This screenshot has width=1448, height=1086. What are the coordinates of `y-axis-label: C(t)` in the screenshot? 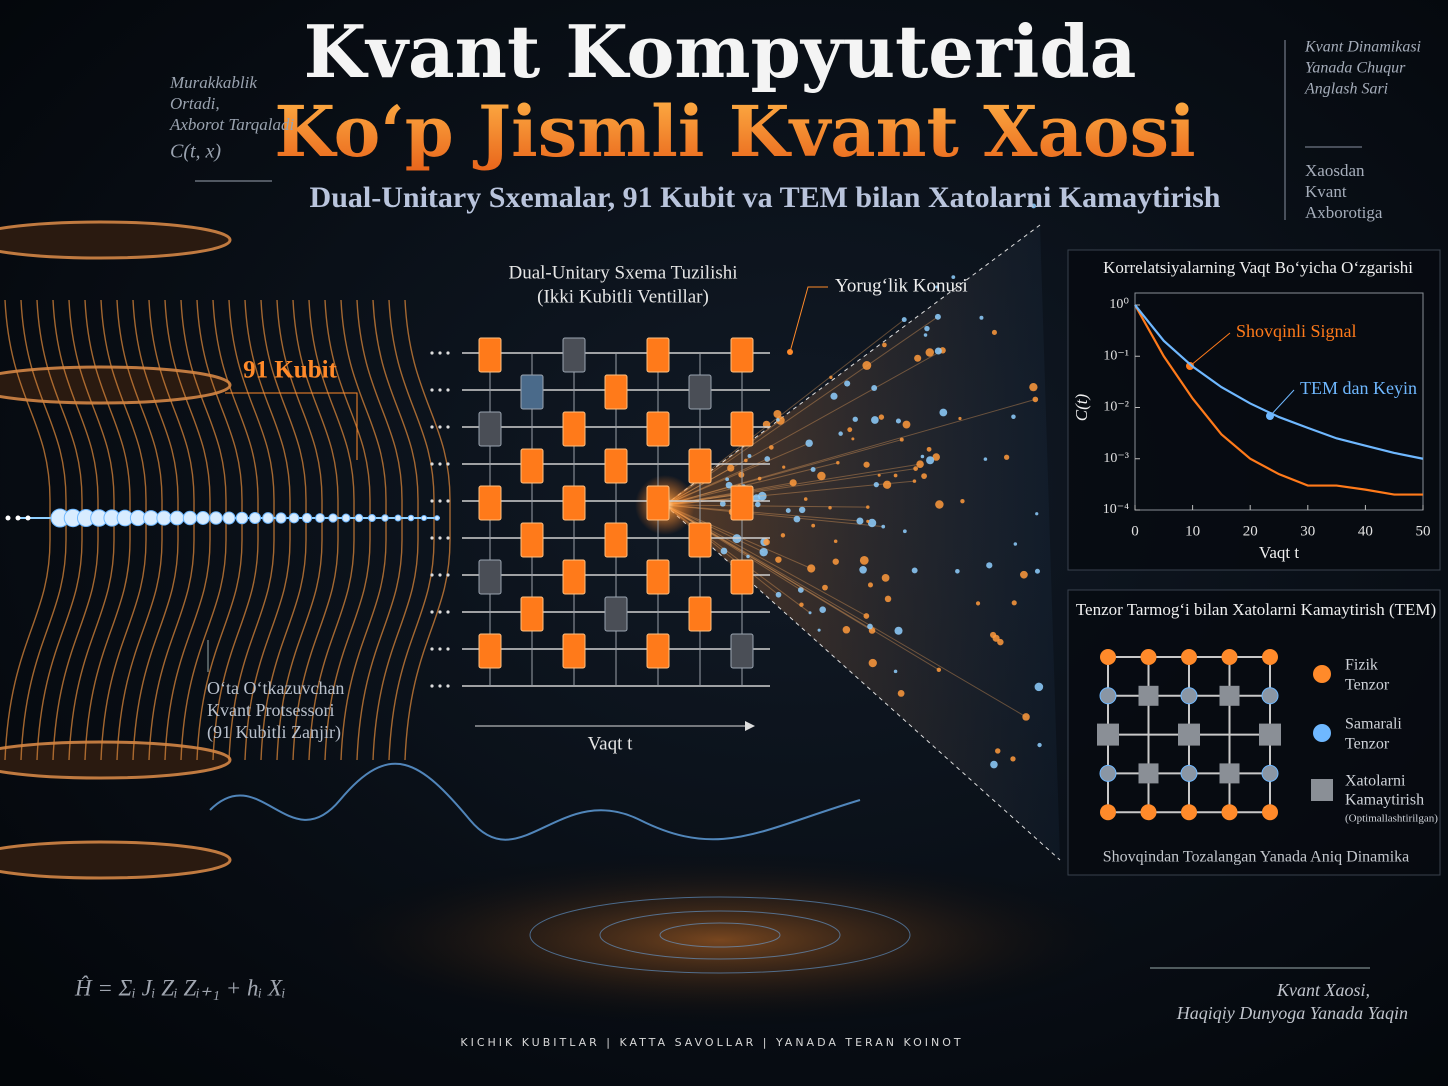 It's located at (1081, 407).